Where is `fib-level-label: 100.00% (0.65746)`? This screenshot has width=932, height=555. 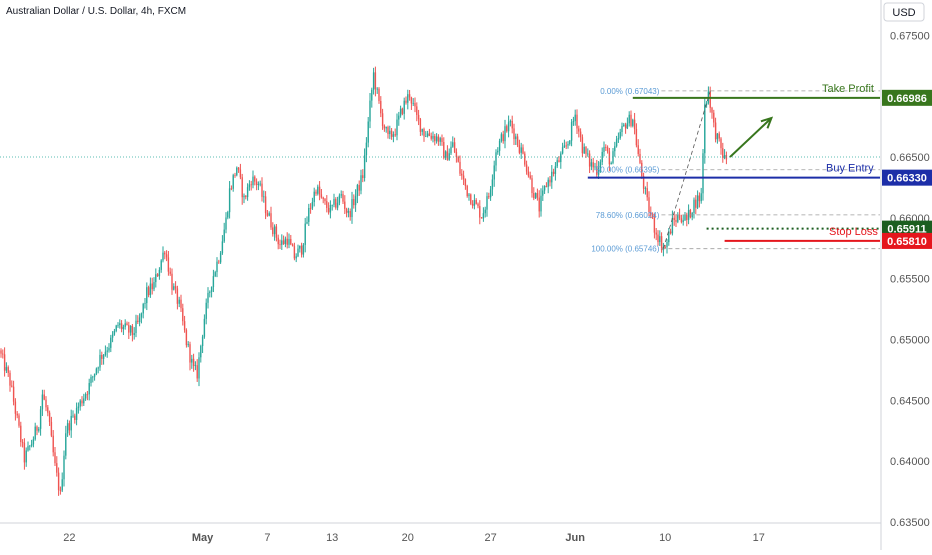
fib-level-label: 100.00% (0.65746) is located at coordinates (625, 249).